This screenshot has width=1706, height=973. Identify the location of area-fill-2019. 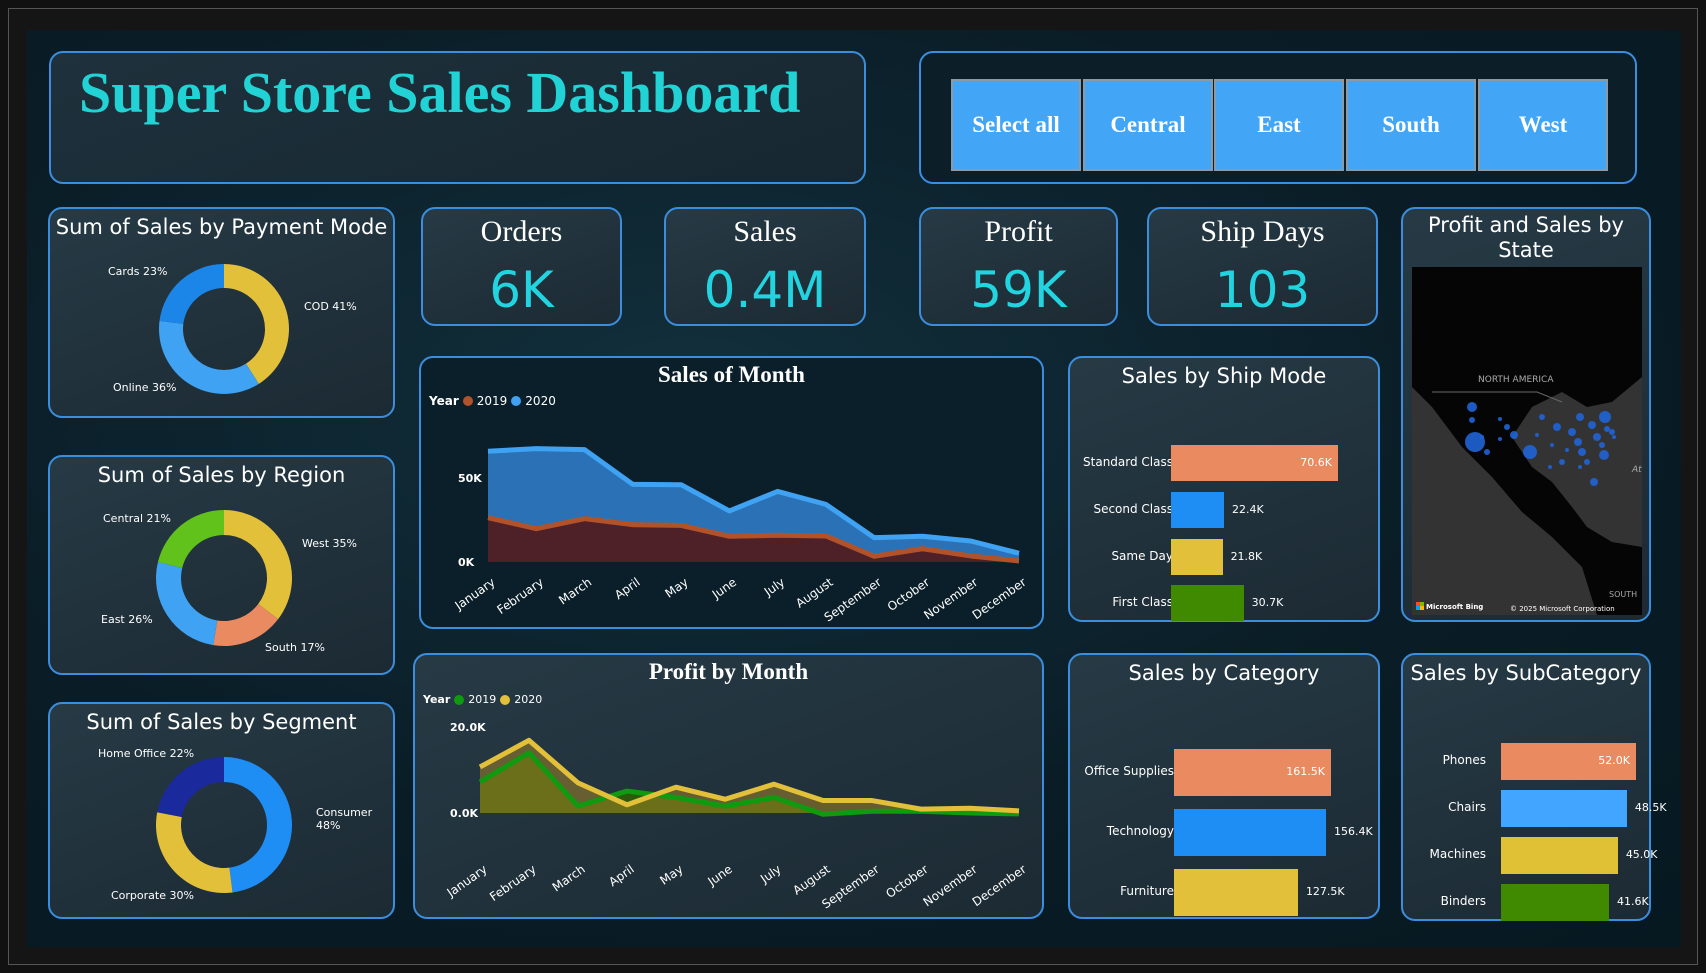
(753, 539).